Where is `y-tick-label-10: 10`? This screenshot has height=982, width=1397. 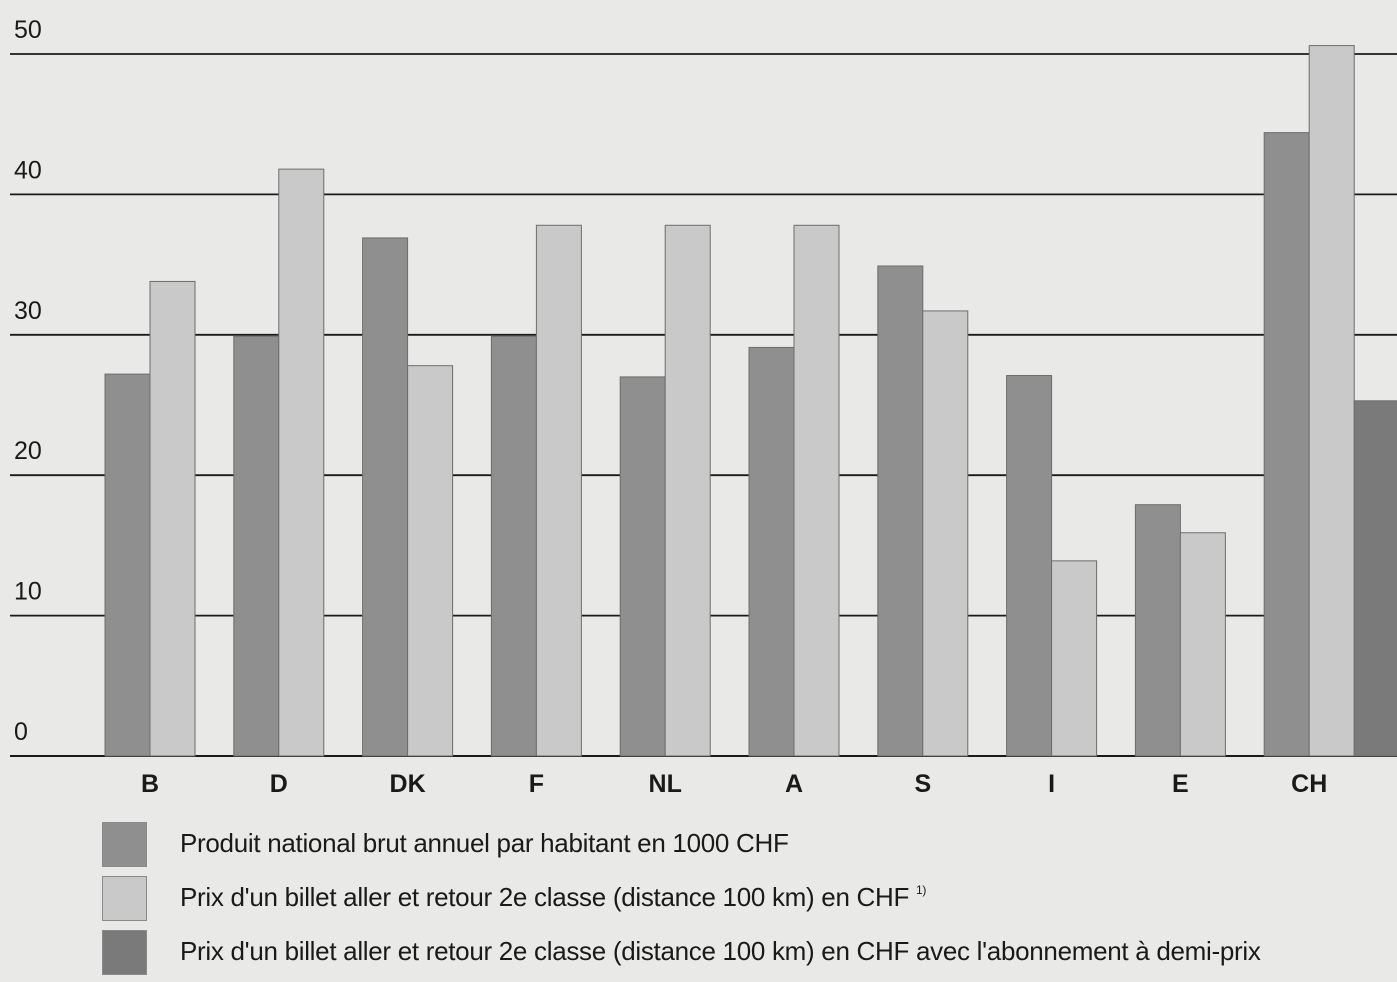
y-tick-label-10: 10 is located at coordinates (28, 592).